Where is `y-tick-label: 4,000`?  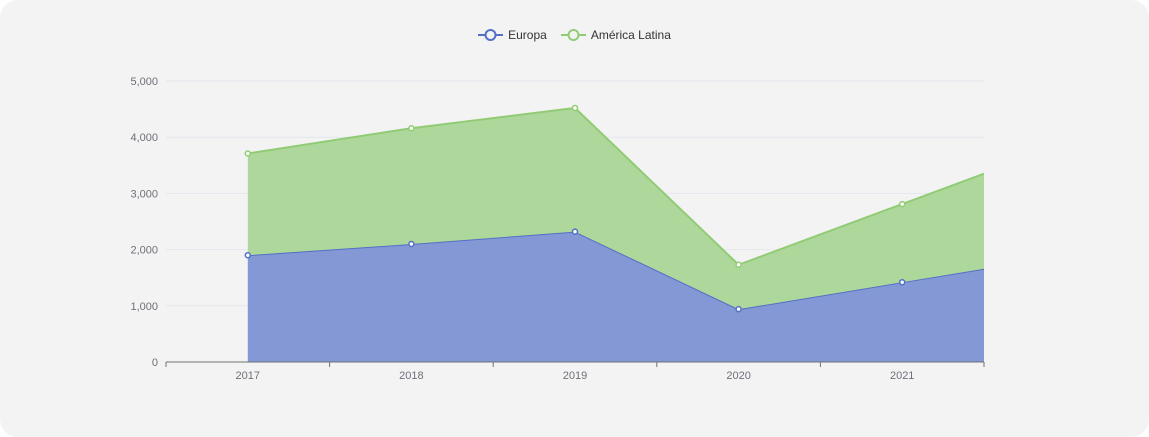
y-tick-label: 4,000 is located at coordinates (144, 138).